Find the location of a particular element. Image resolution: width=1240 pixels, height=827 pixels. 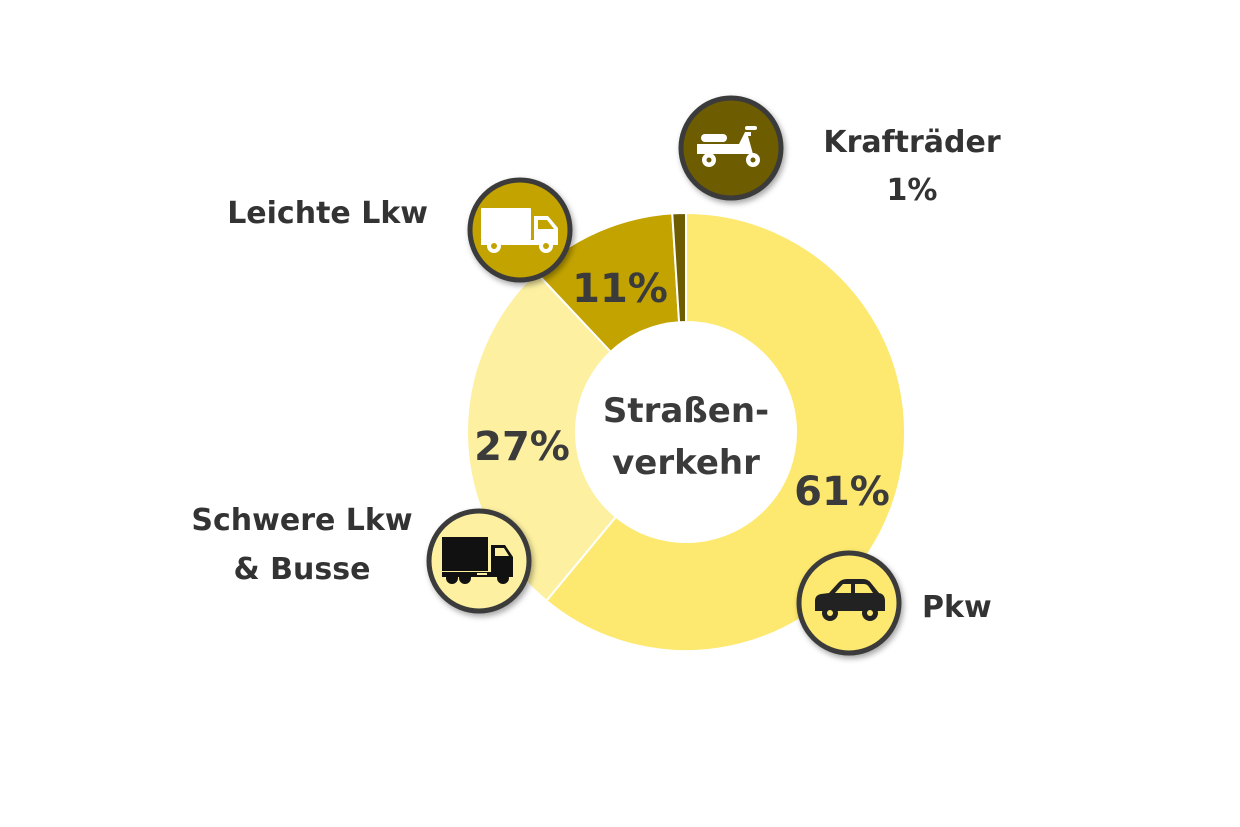

center-label-line-2: verkehr is located at coordinates (686, 463).